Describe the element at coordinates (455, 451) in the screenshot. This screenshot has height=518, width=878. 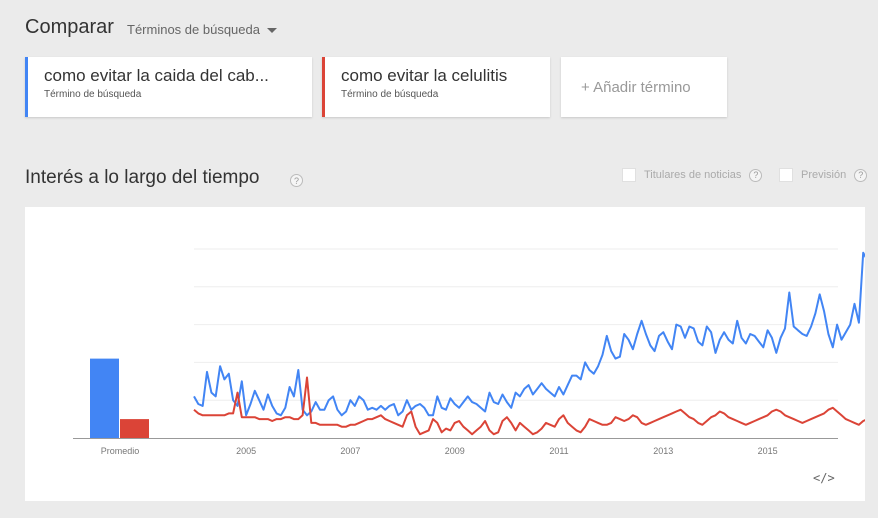
I see `x-tick-label: 2009` at that location.